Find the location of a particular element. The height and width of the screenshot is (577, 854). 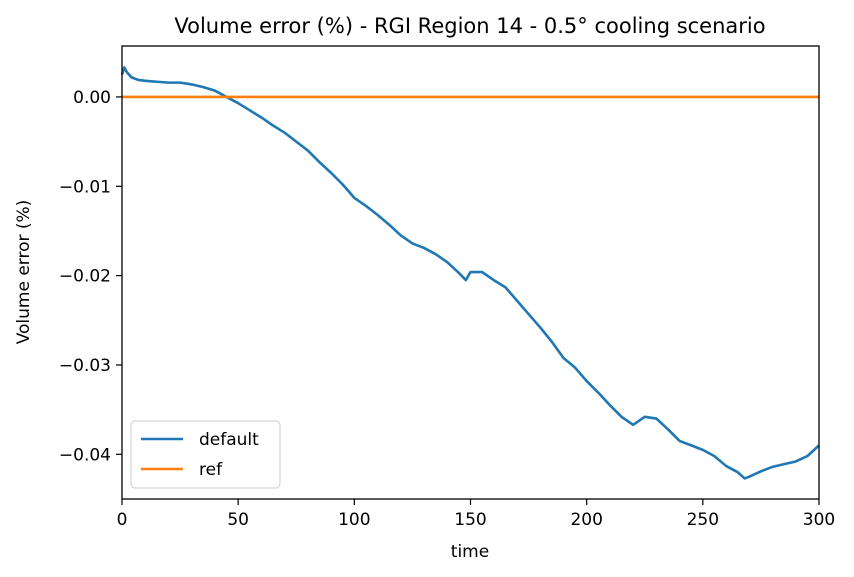

x-axis: 0 50 100 150 200 250 300 is located at coordinates (476, 514).